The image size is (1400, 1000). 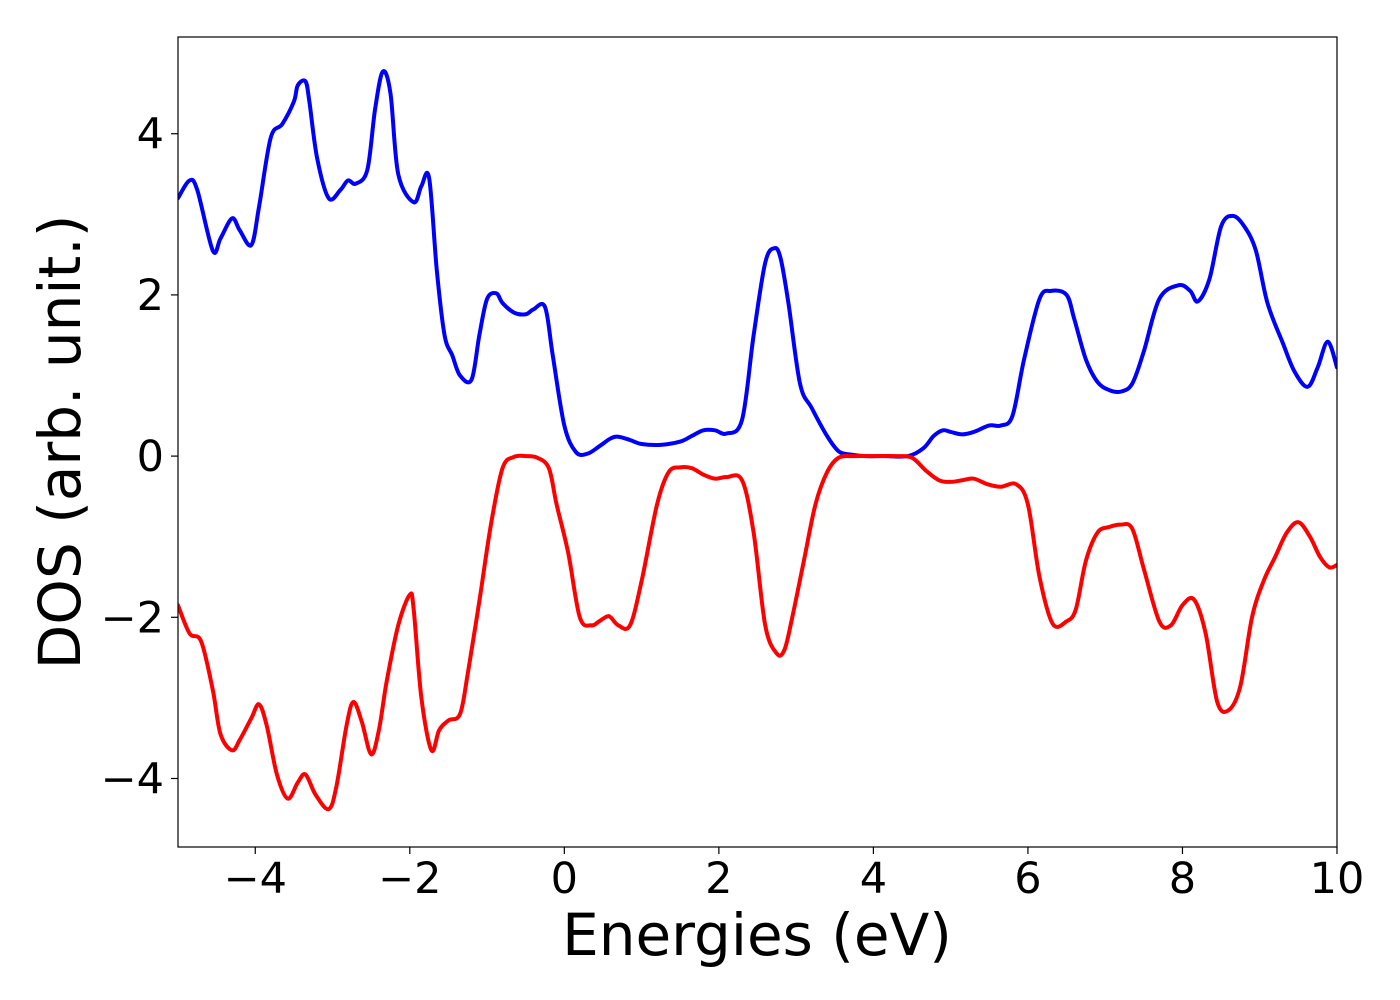 What do you see at coordinates (60, 442) in the screenshot?
I see `y-axis-label: DOS (arb. unit.)` at bounding box center [60, 442].